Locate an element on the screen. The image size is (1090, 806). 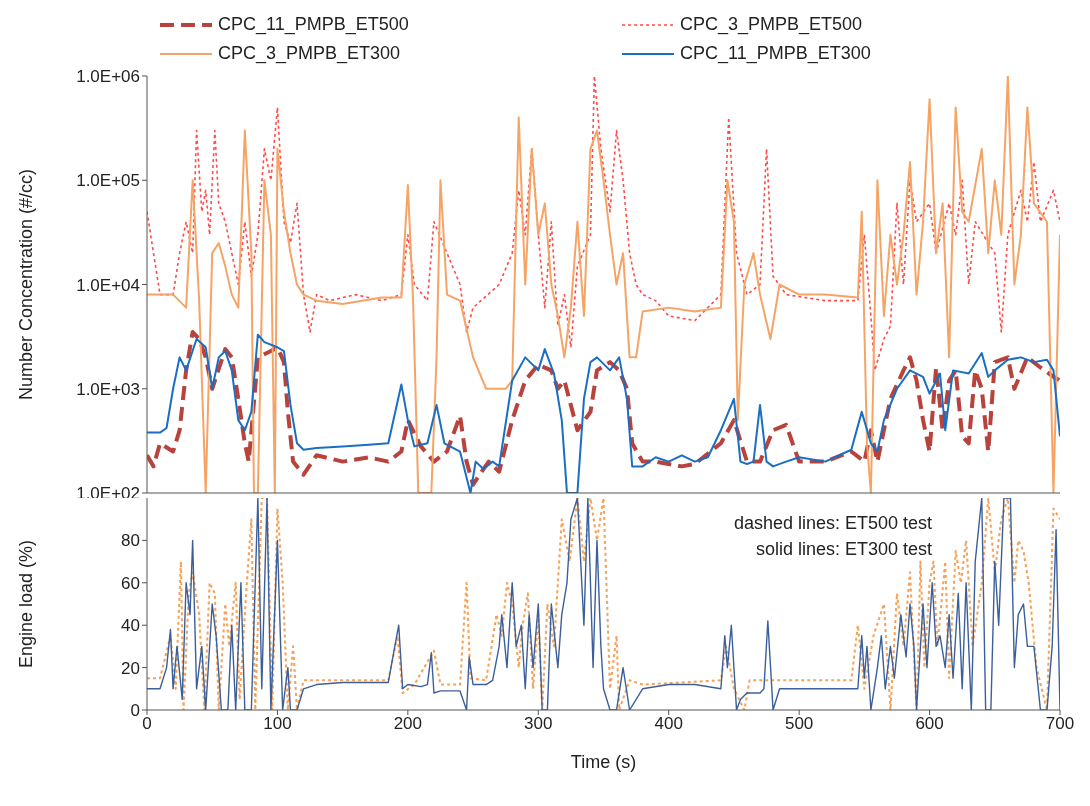
x-tick-label: 600 is located at coordinates (929, 724).